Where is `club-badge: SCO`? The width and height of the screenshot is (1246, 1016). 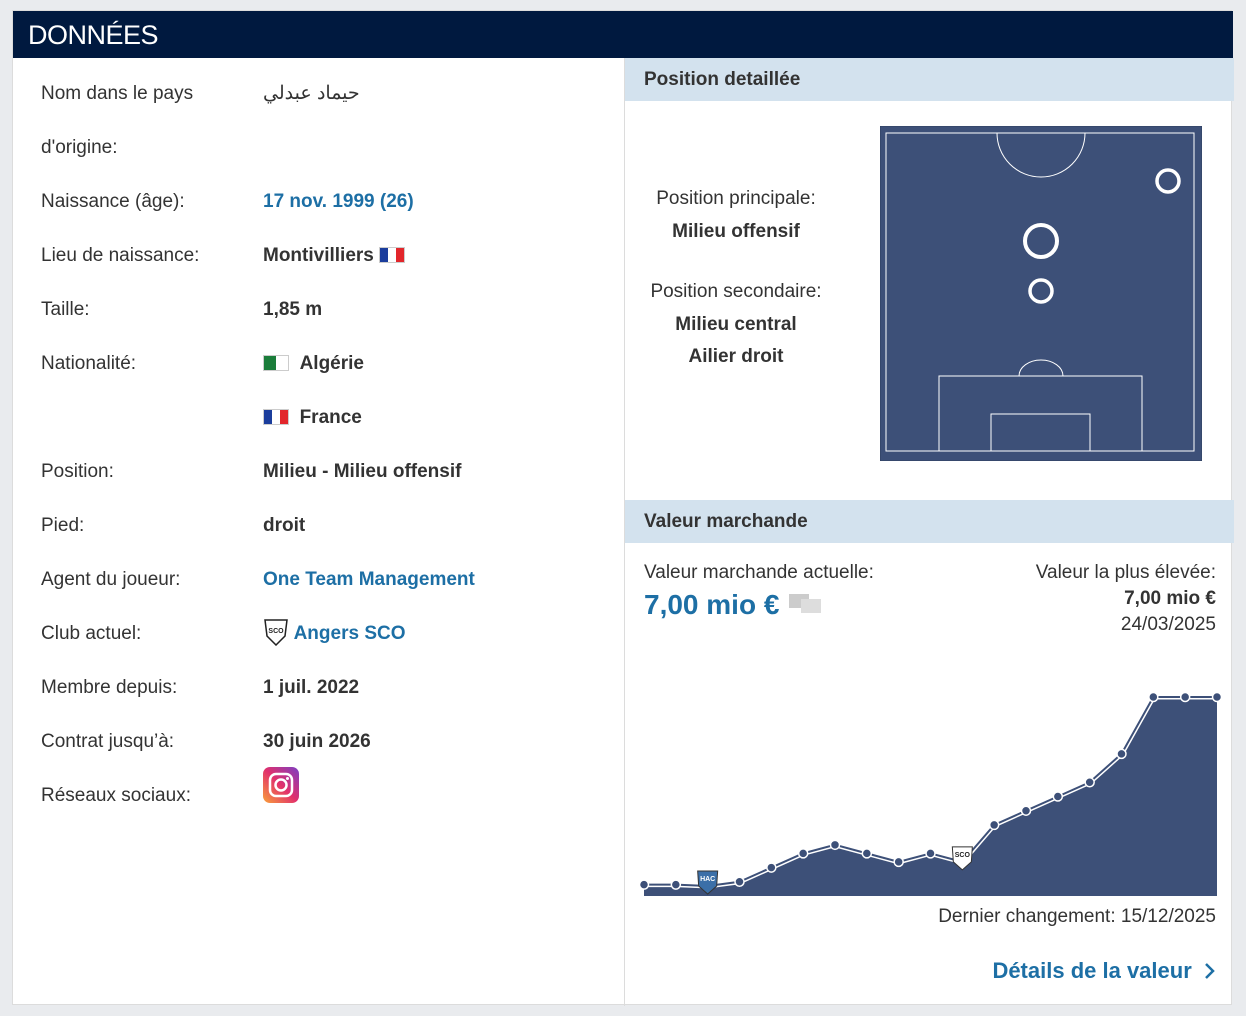
club-badge: SCO is located at coordinates (962, 858).